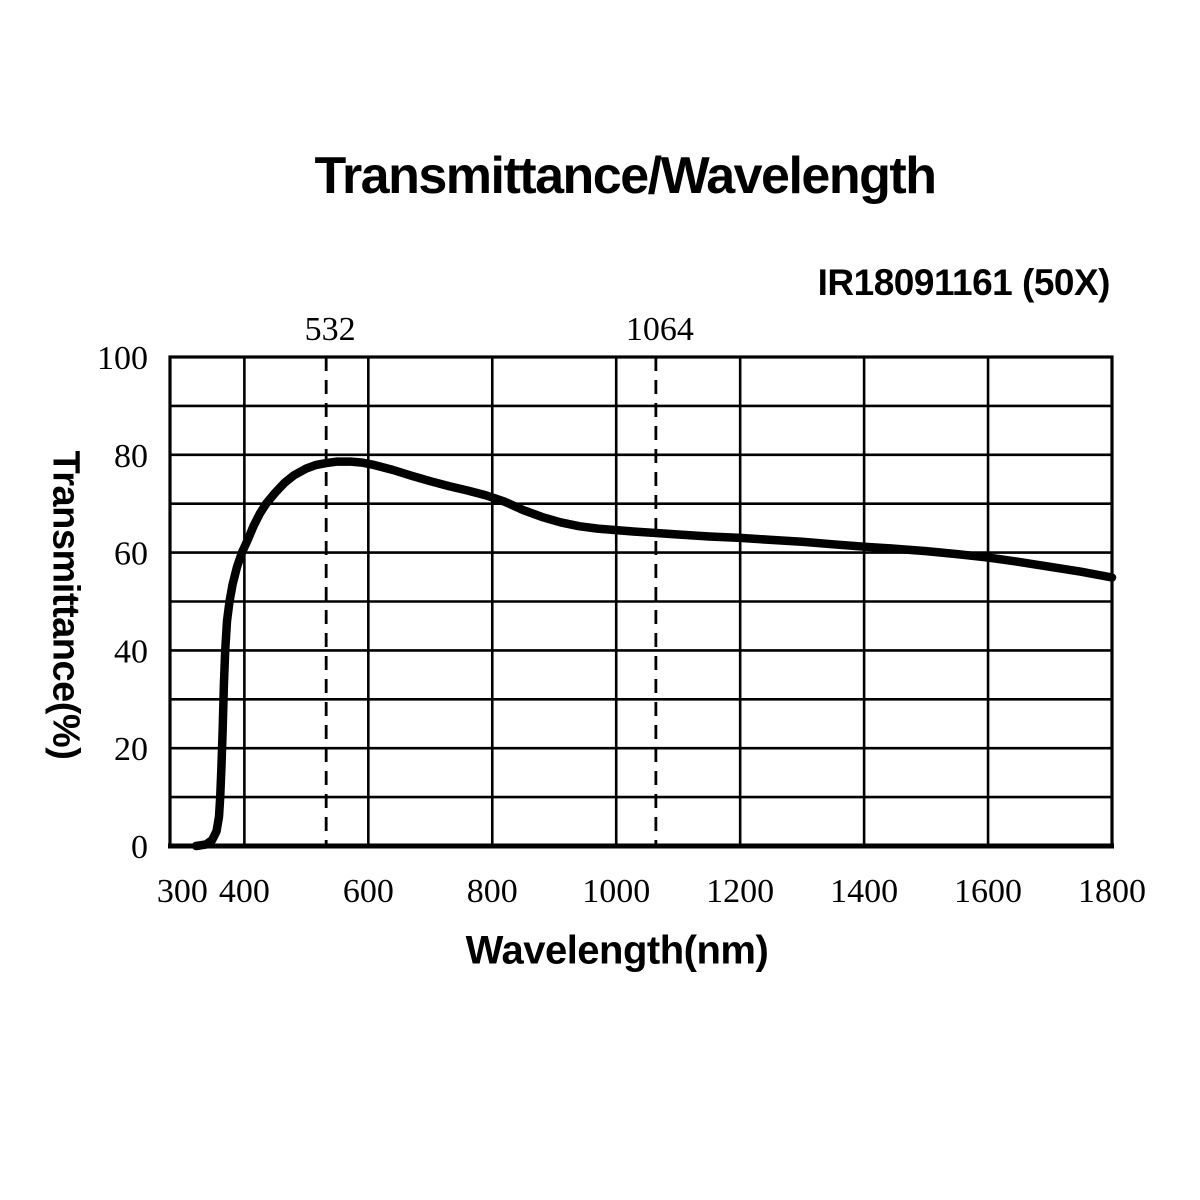  What do you see at coordinates (625, 176) in the screenshot?
I see `chart-title: Transmittance/Wavelength` at bounding box center [625, 176].